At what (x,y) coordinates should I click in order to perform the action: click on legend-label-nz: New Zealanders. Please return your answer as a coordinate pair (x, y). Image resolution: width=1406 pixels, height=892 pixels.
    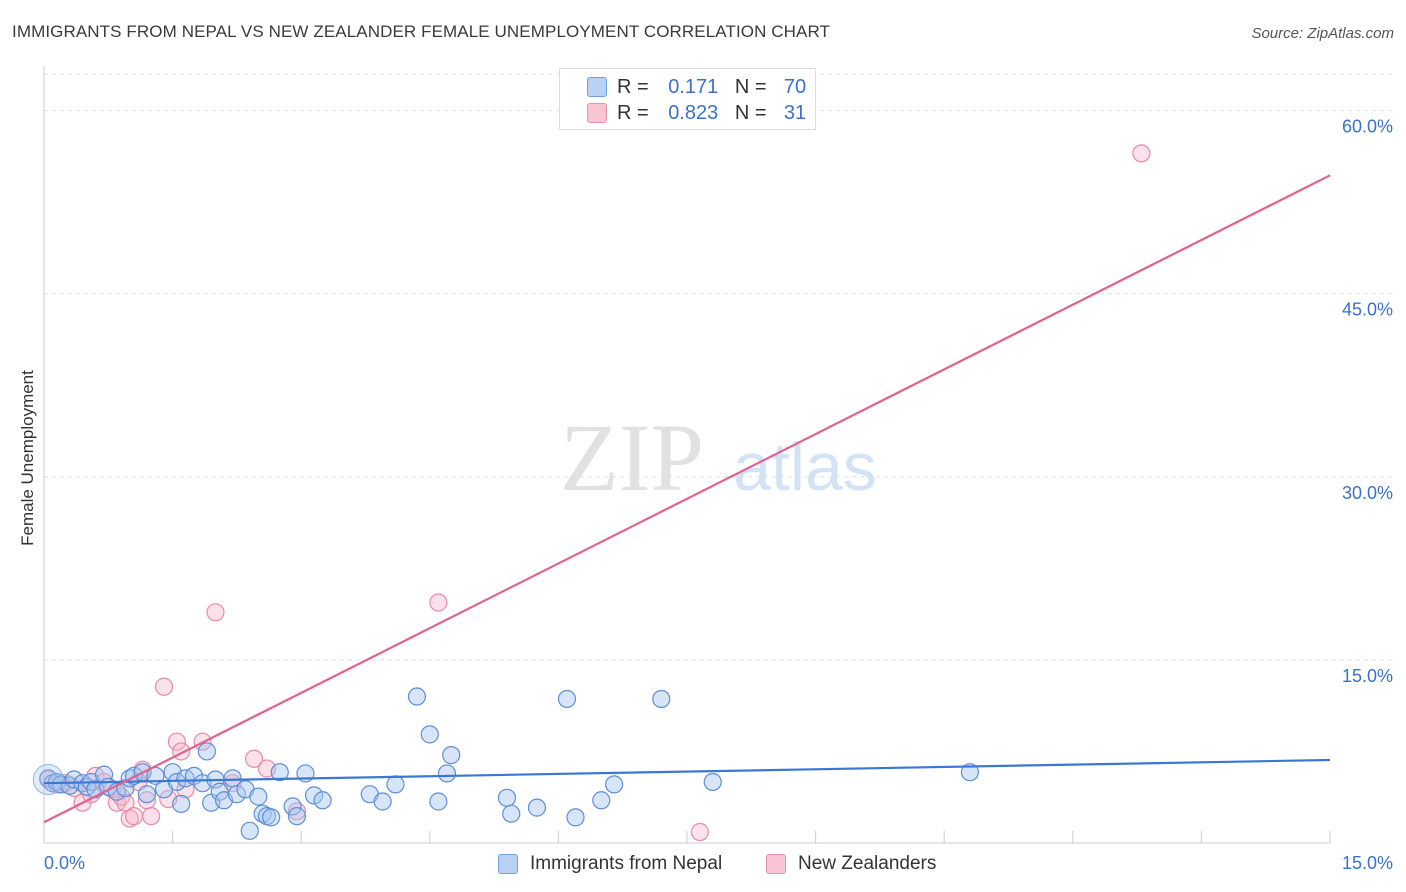
    Looking at the image, I should click on (867, 863).